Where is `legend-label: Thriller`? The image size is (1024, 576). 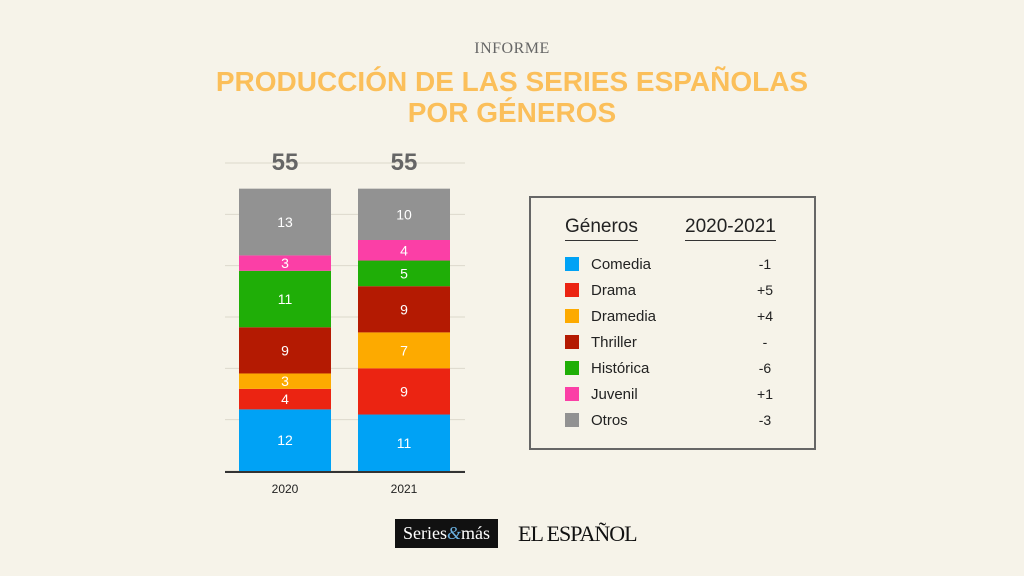 legend-label: Thriller is located at coordinates (614, 342).